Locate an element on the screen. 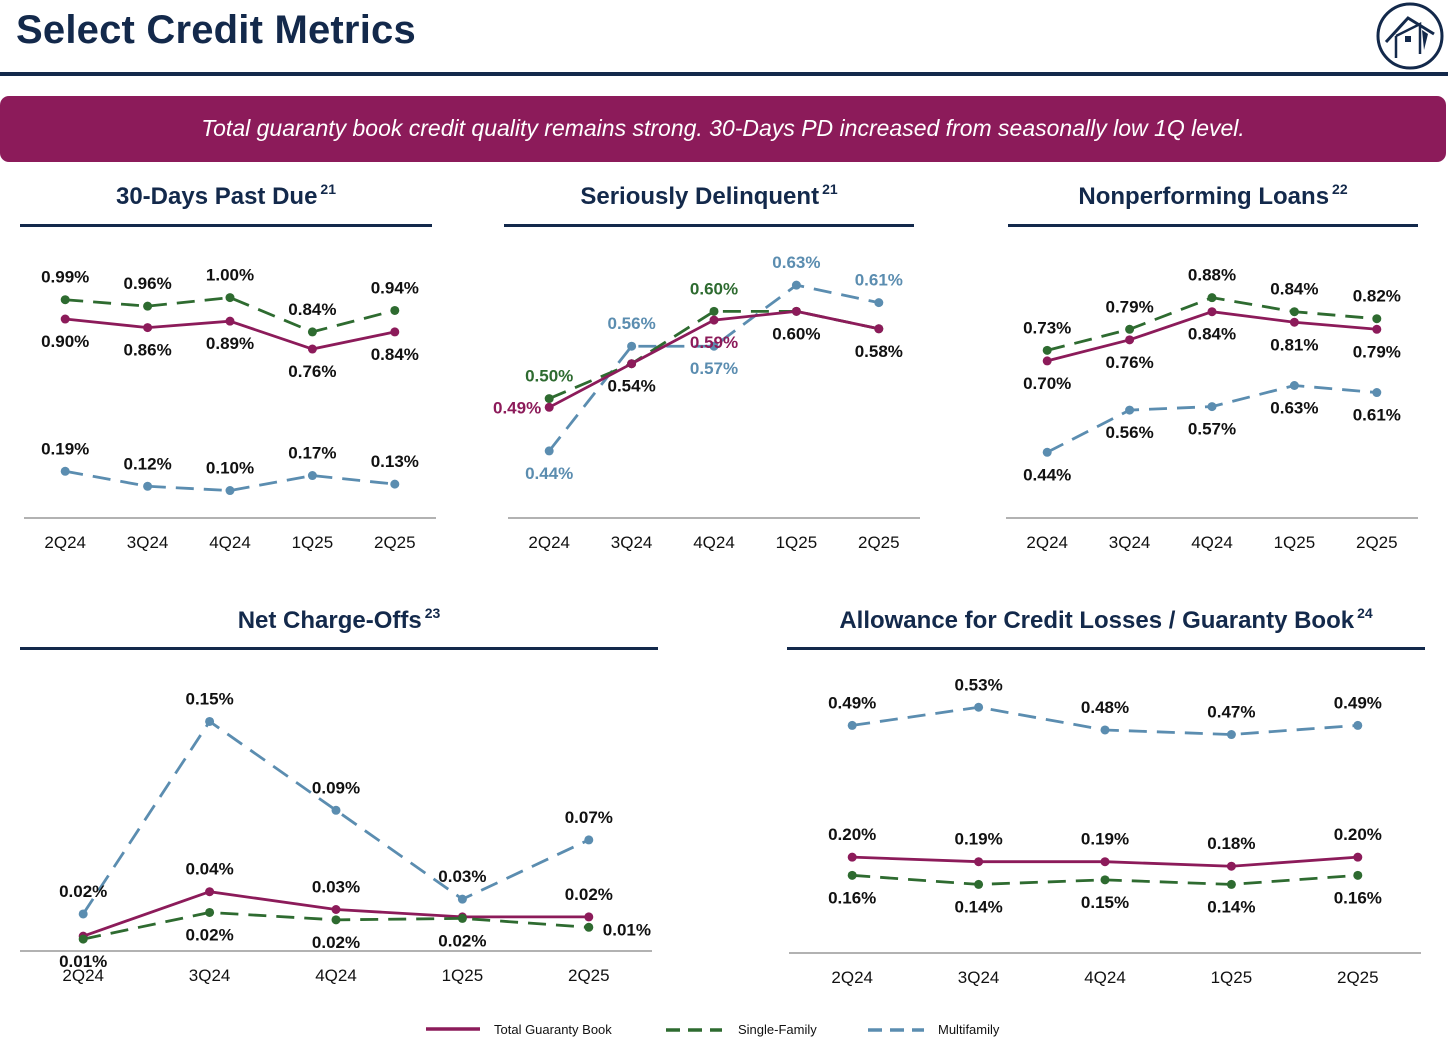 This screenshot has height=1047, width=1456. data-label-multifamily: 0.02% is located at coordinates (83, 891).